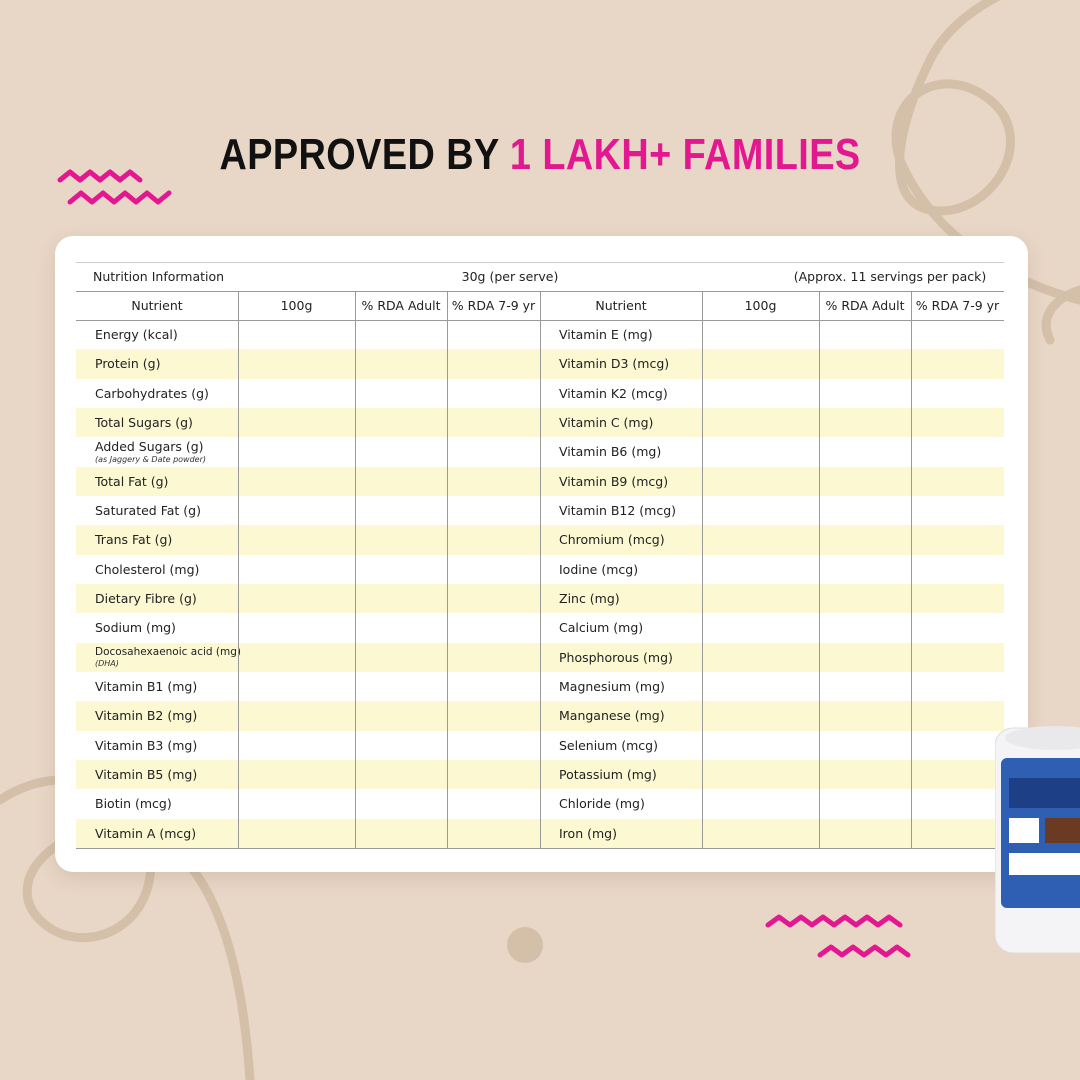 The width and height of the screenshot is (1080, 1080). I want to click on nutrient-label: Magnesium (mg), so click(612, 687).